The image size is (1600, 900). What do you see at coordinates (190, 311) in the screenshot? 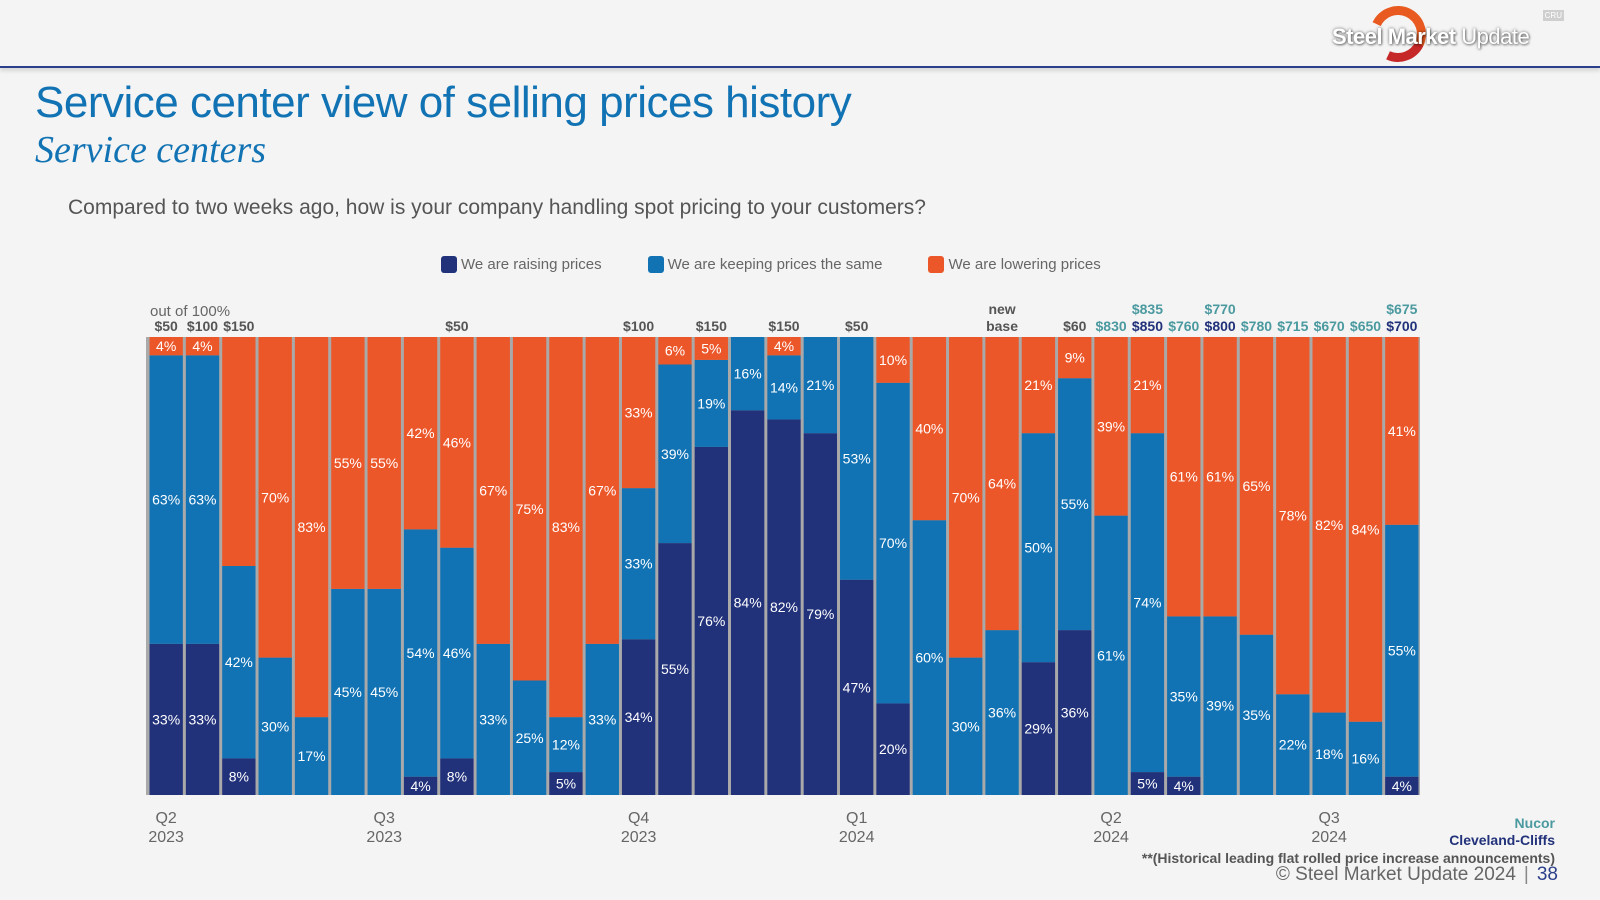
I see `y-axis-label: out of 100%` at bounding box center [190, 311].